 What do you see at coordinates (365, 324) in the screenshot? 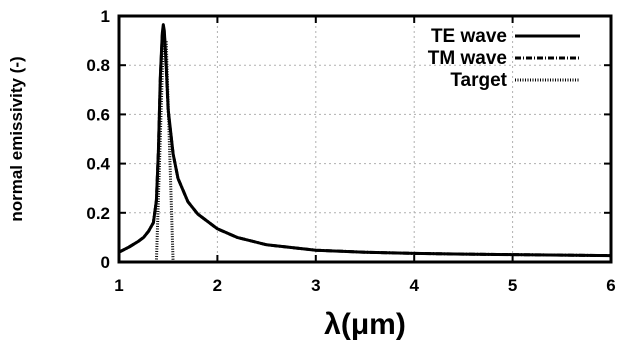
I see `x-axis-label: λ(μm)` at bounding box center [365, 324].